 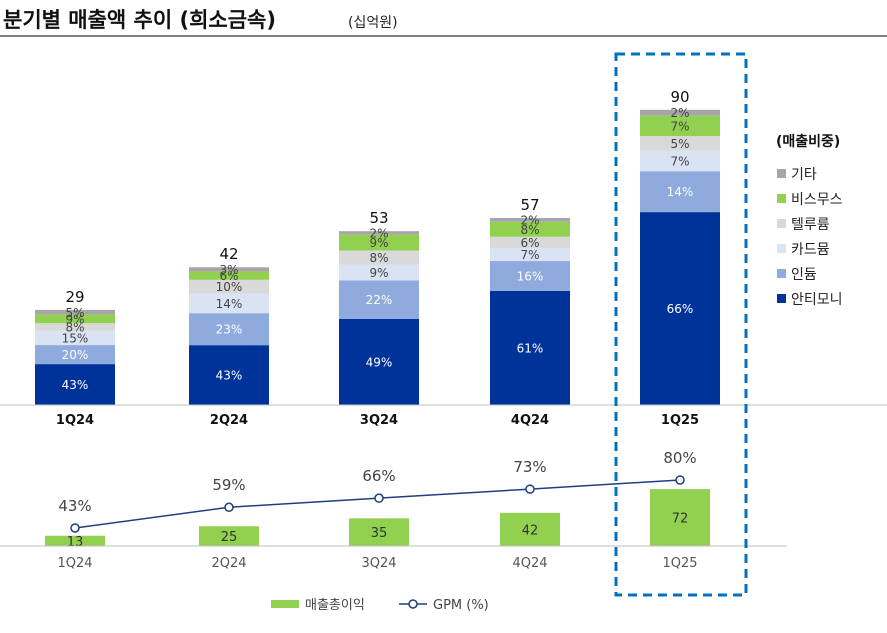 What do you see at coordinates (530, 347) in the screenshot?
I see `bar-segment-antimony-4Q24` at bounding box center [530, 347].